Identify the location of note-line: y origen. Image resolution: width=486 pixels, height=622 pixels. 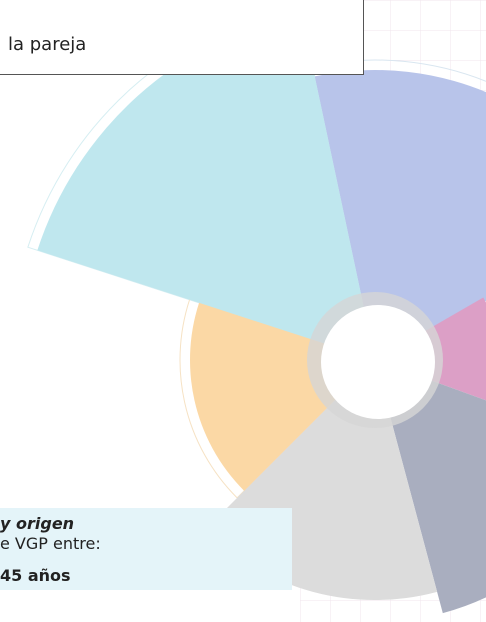
(37, 523).